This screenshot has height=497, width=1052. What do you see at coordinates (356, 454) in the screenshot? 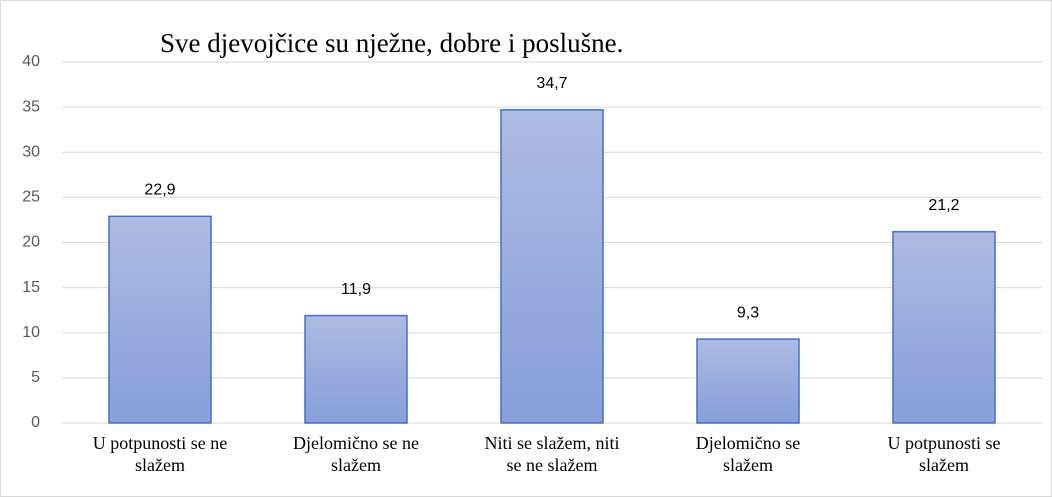
I see `x-tick-label: Djelomično se ne slažem` at bounding box center [356, 454].